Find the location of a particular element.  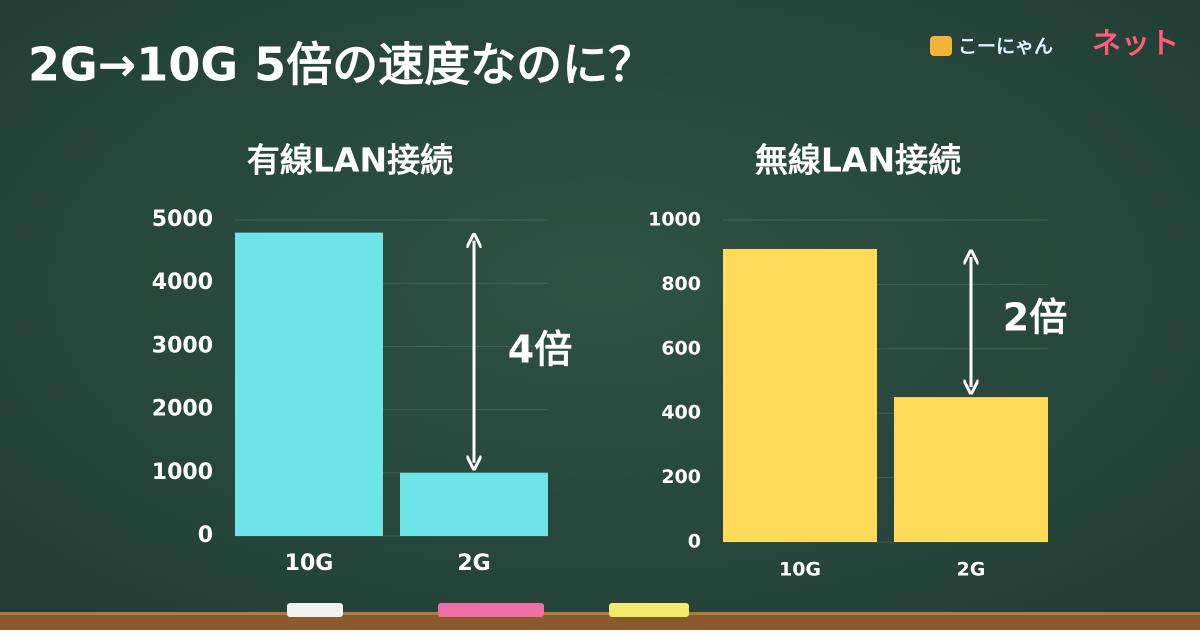

y-tick-label: 400 is located at coordinates (681, 413).